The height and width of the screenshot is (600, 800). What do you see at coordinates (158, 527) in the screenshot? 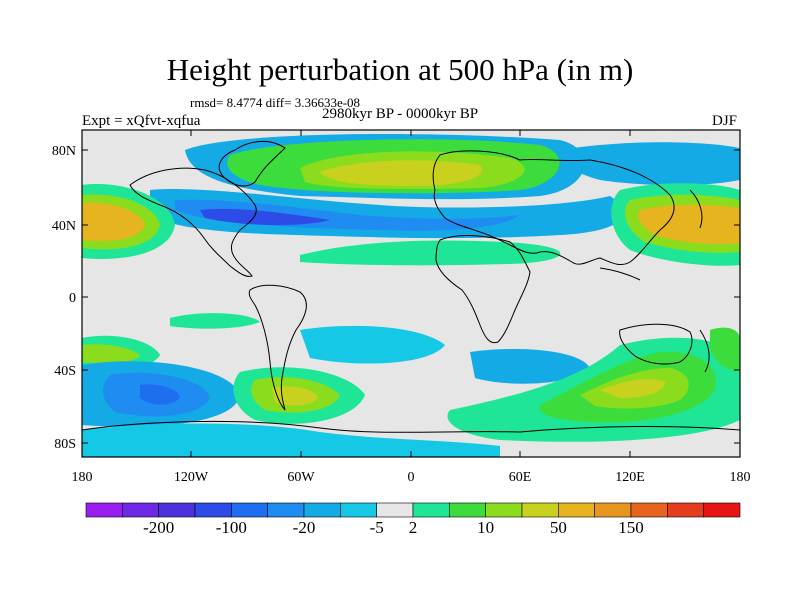
I see `colorbar-label: -200` at bounding box center [158, 527].